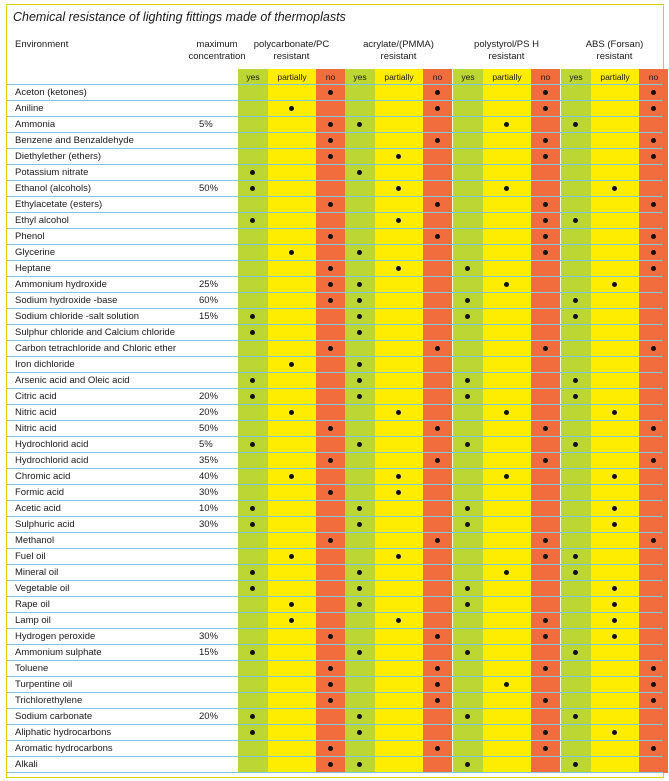 The width and height of the screenshot is (669, 781). Describe the element at coordinates (35, 540) in the screenshot. I see `environment-name: Methanol` at that location.